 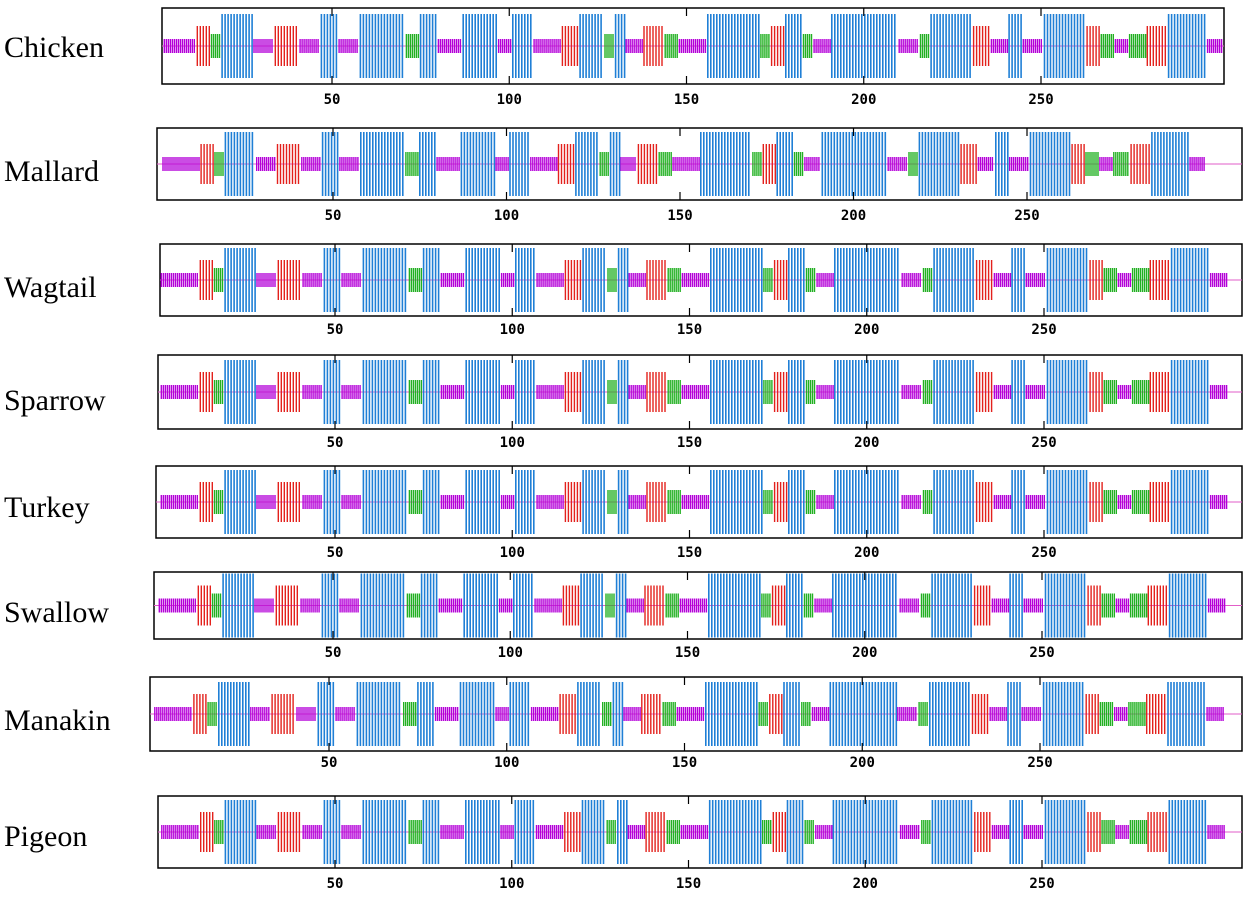 What do you see at coordinates (57, 720) in the screenshot?
I see `species-label: Manakin` at bounding box center [57, 720].